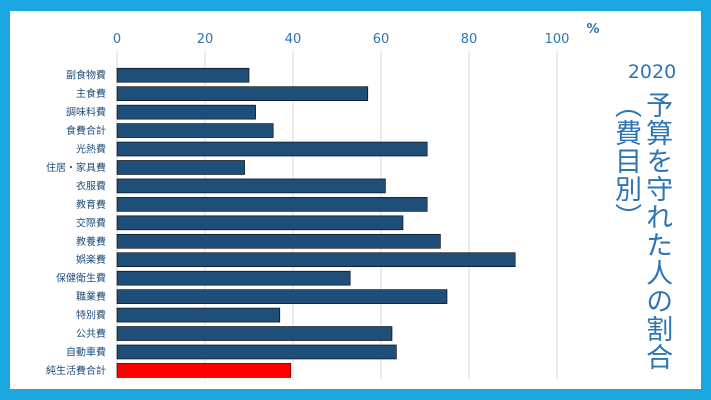 This screenshot has width=711, height=400. I want to click on category-label: 衣服費, so click(91, 185).